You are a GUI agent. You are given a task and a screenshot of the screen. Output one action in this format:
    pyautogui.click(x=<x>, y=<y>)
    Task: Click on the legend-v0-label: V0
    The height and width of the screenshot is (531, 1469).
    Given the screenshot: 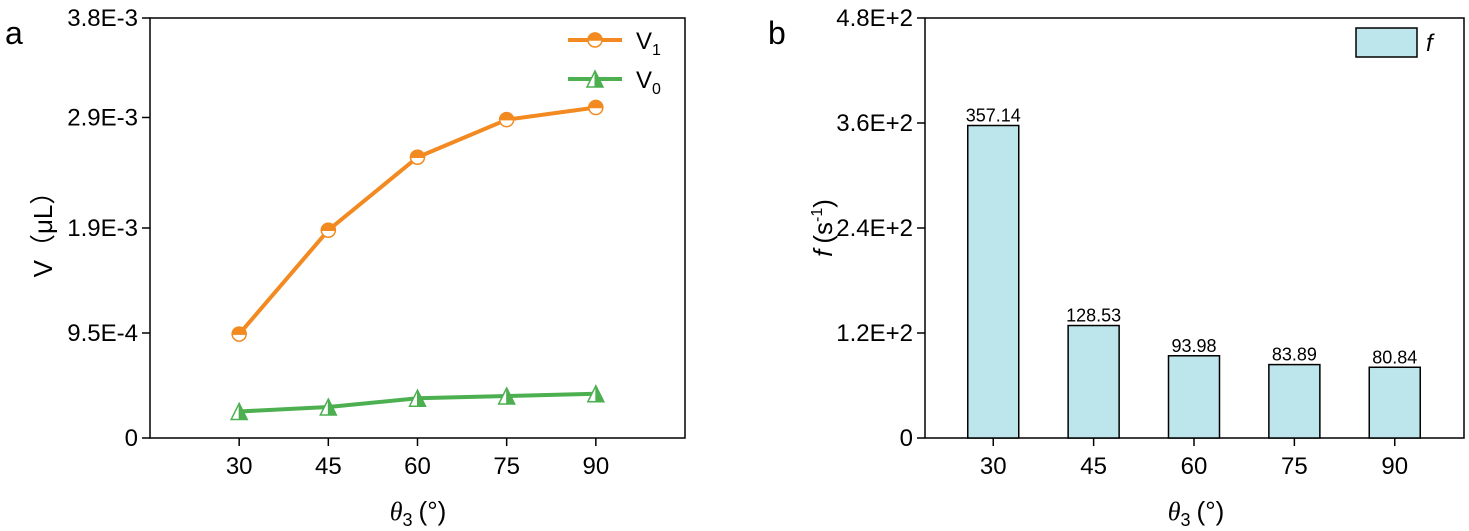 What is the action you would take?
    pyautogui.click(x=648, y=82)
    